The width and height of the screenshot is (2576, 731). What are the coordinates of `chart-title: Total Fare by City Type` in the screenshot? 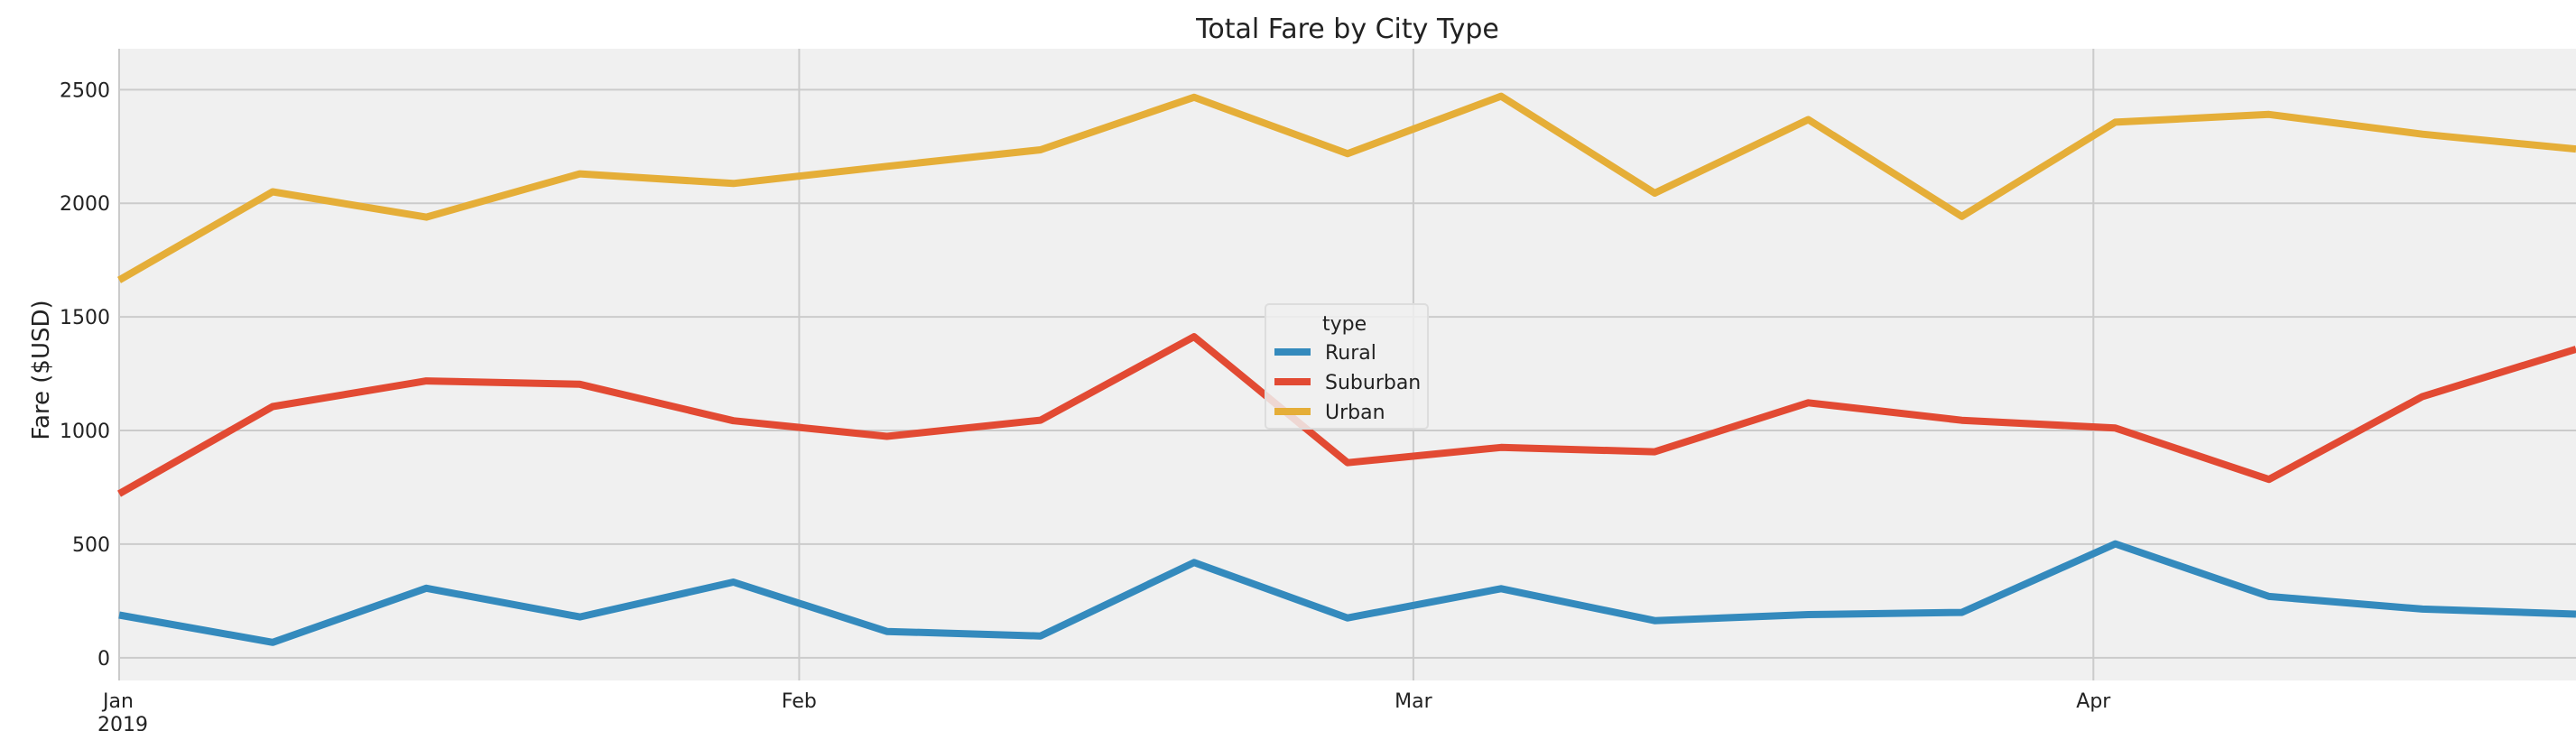 It's located at (1347, 29).